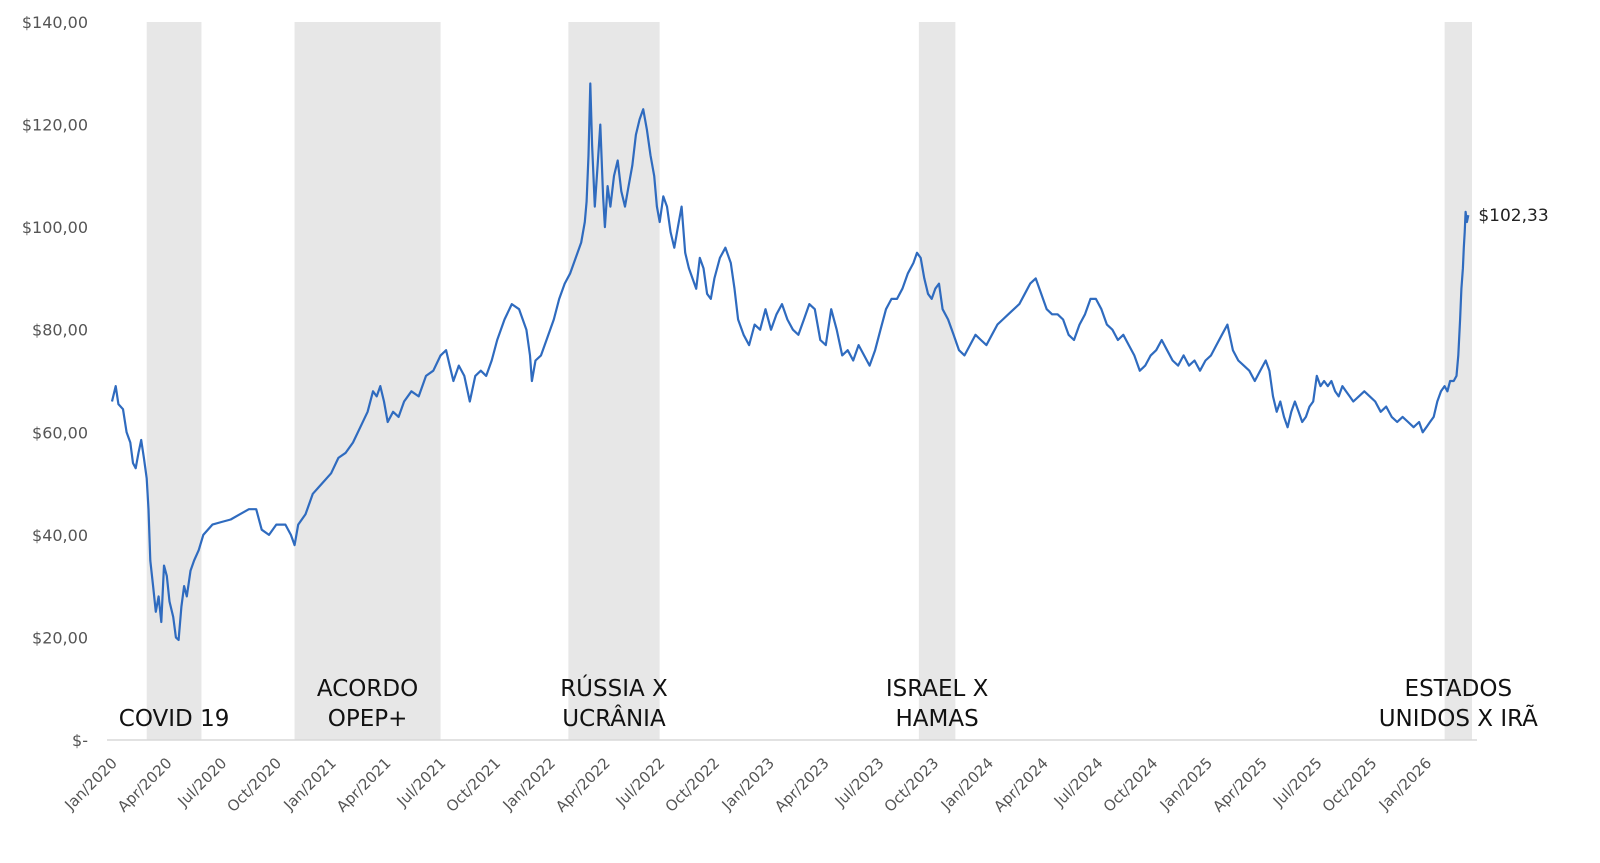 The image size is (1600, 863). Describe the element at coordinates (1021, 785) in the screenshot. I see `x-tick-label: Apr/2024` at that location.